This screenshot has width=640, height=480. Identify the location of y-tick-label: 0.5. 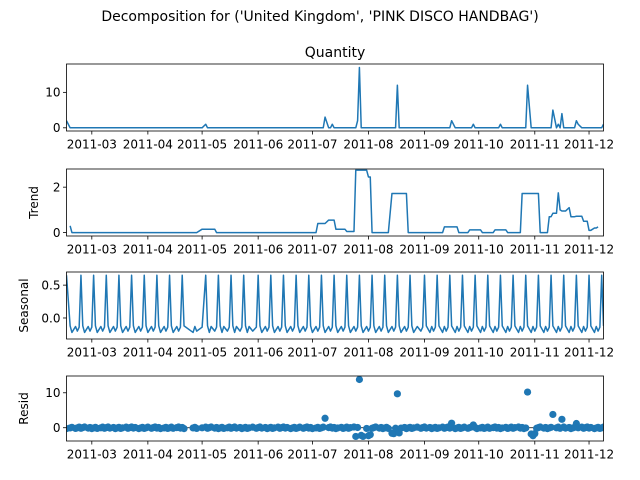
(50, 285).